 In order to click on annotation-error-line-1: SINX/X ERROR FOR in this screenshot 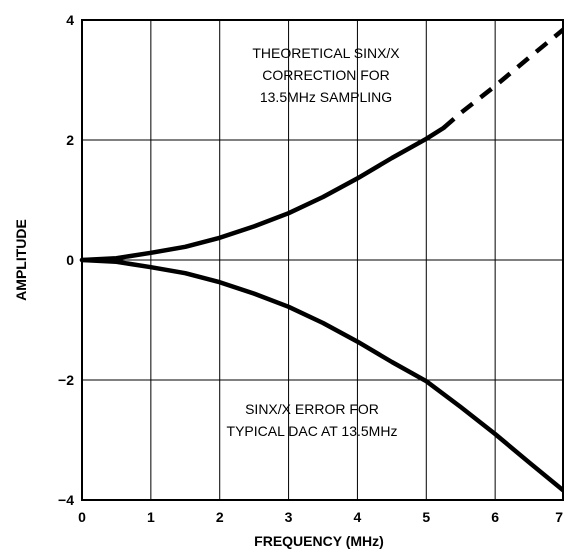, I will do `click(312, 409)`.